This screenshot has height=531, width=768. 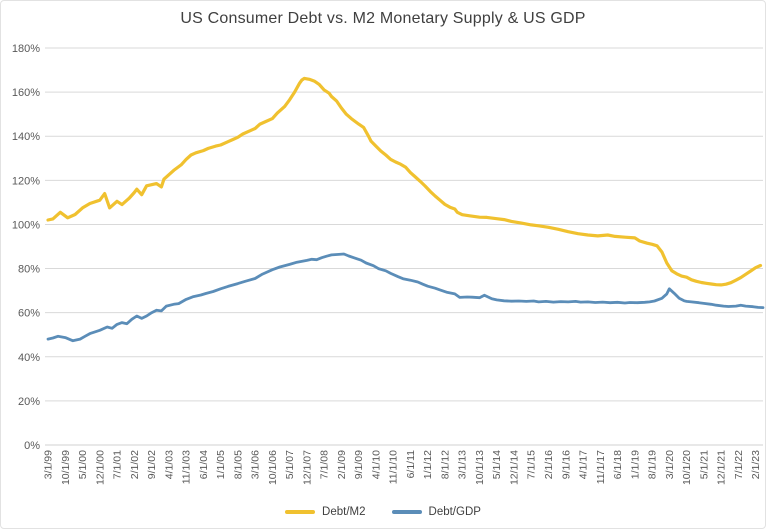 What do you see at coordinates (204, 464) in the screenshot?
I see `x-tick-label: 6/1/04` at bounding box center [204, 464].